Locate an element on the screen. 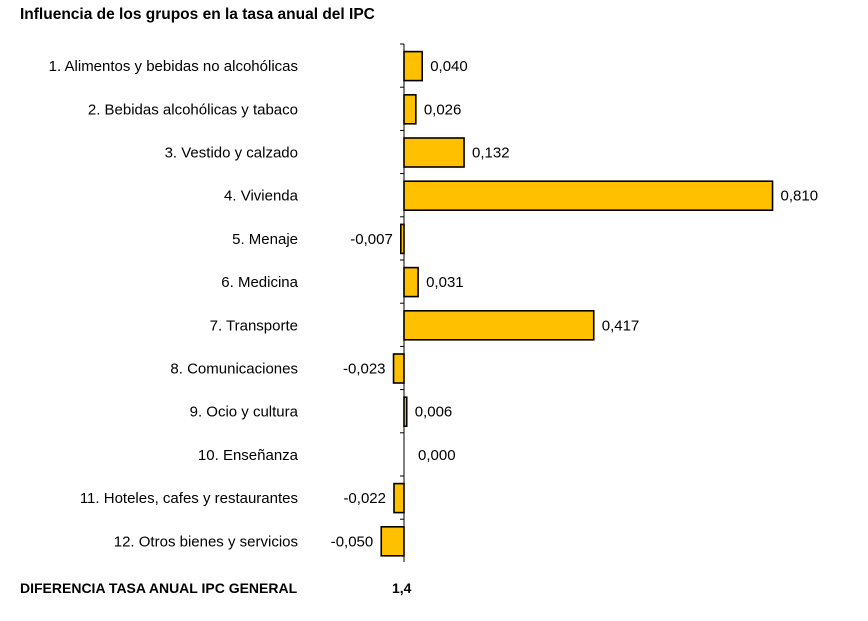 Image resolution: width=868 pixels, height=621 pixels. category-label: 9. Ocio y cultura is located at coordinates (244, 412).